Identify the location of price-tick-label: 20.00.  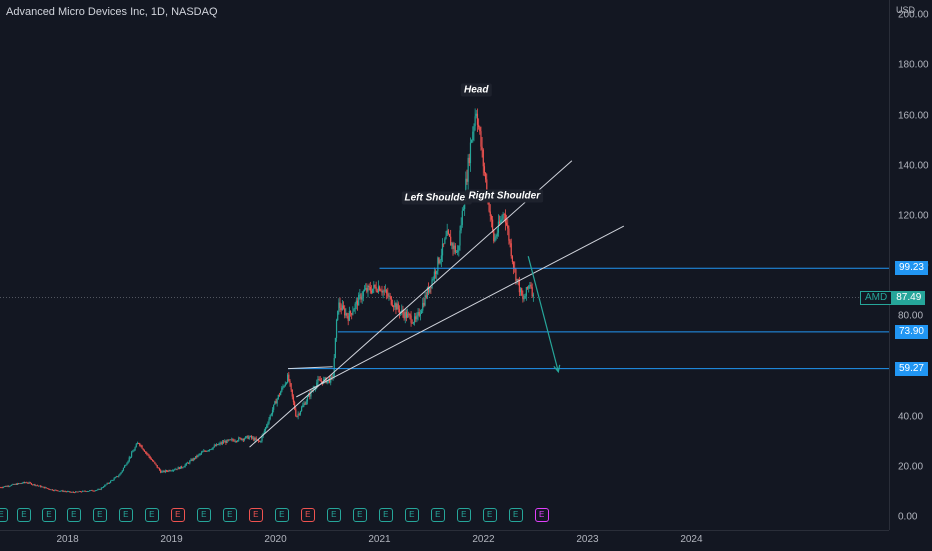
(911, 467).